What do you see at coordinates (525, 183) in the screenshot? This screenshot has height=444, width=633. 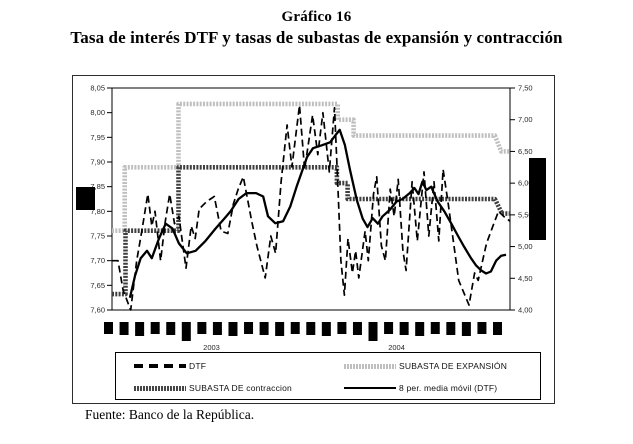 I see `y-right-tick-label: 6,00` at bounding box center [525, 183].